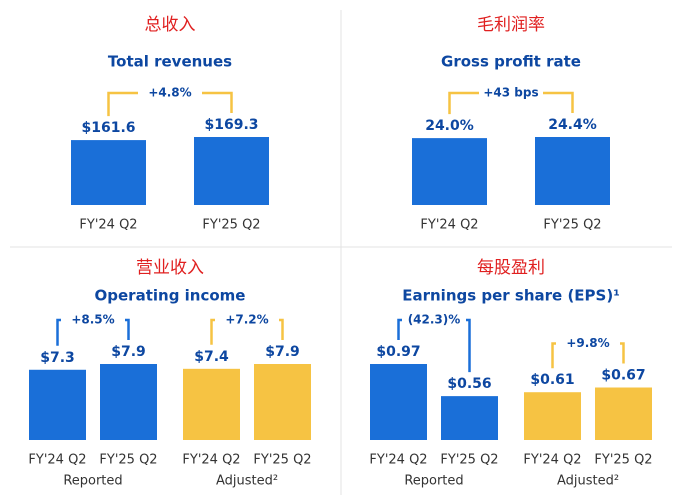 The image size is (682, 500). Describe the element at coordinates (511, 268) in the screenshot. I see `chinese-title: 每股盈利` at that location.